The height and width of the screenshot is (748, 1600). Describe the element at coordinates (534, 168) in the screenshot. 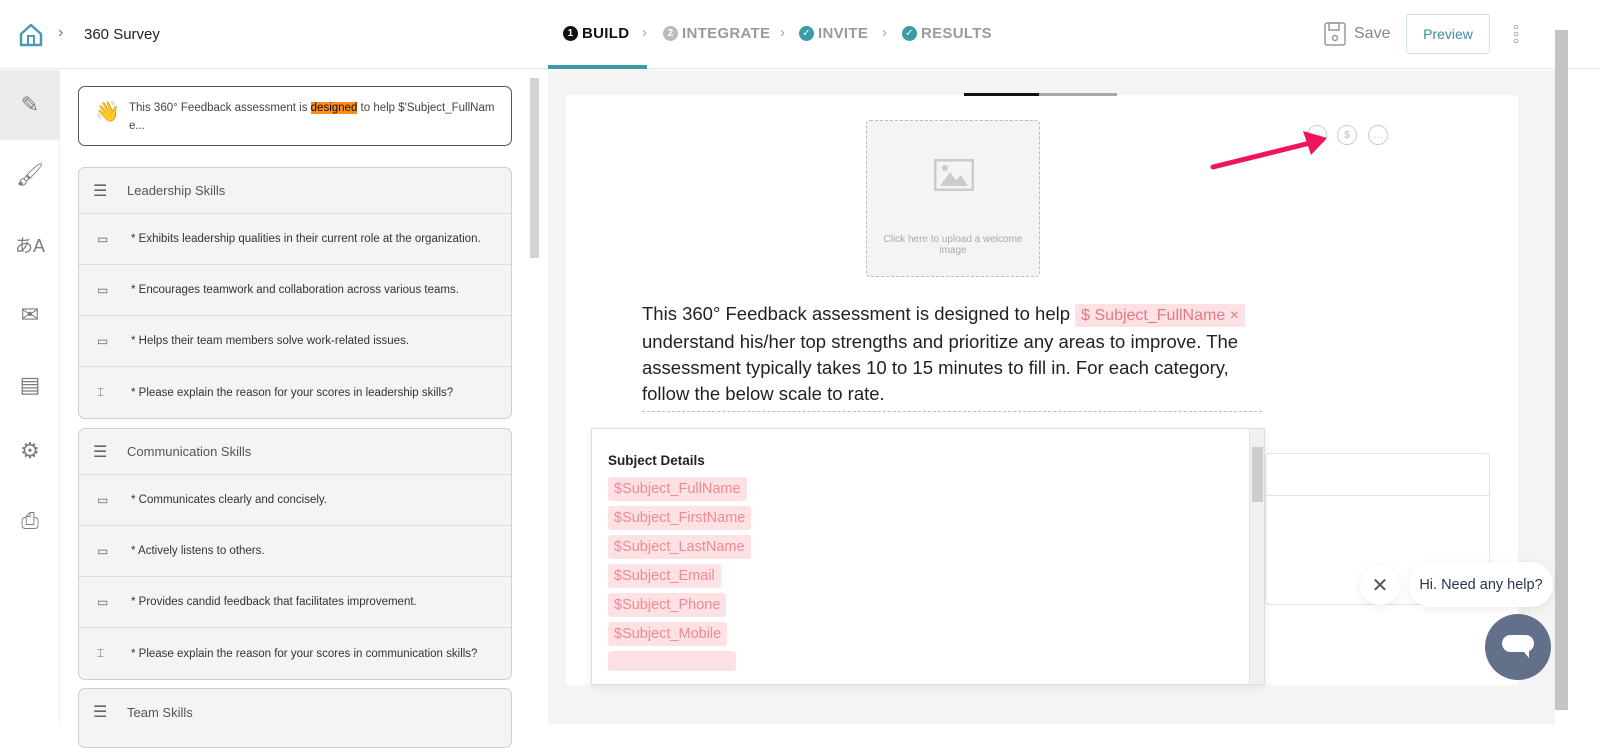

I see `sidebar-scrollbar` at that location.